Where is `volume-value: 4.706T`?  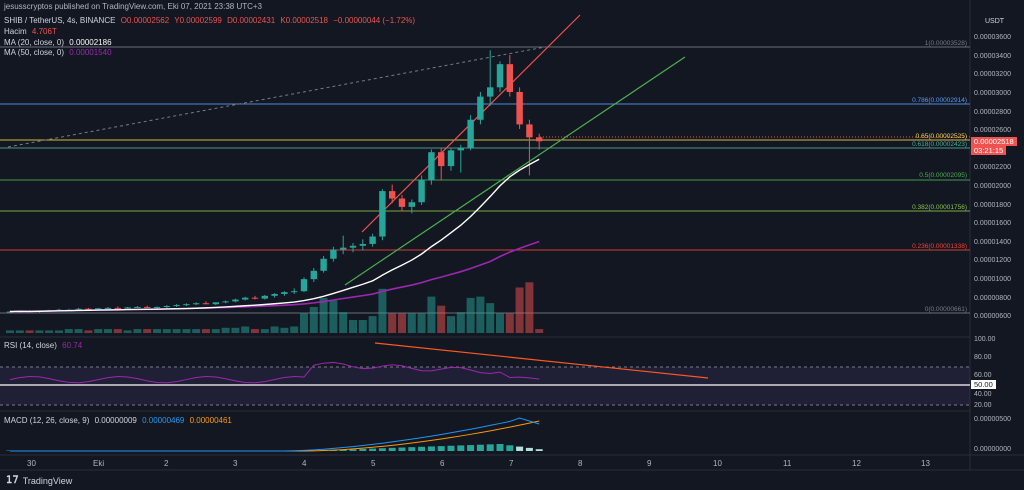 volume-value: 4.706T is located at coordinates (44, 31).